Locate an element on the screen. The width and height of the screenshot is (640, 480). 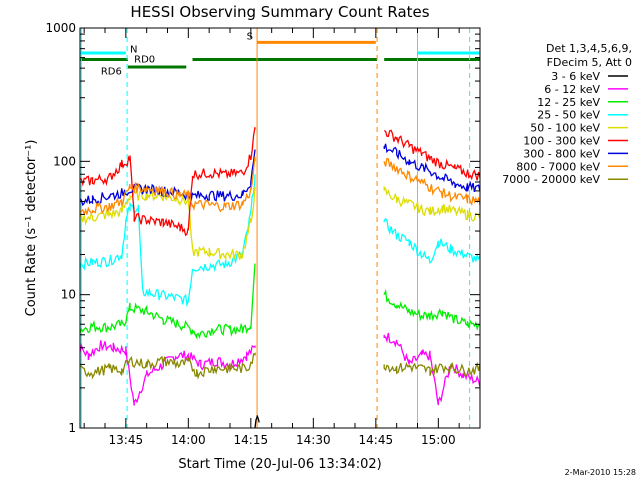
state-bar-label: RD0 is located at coordinates (144, 60).